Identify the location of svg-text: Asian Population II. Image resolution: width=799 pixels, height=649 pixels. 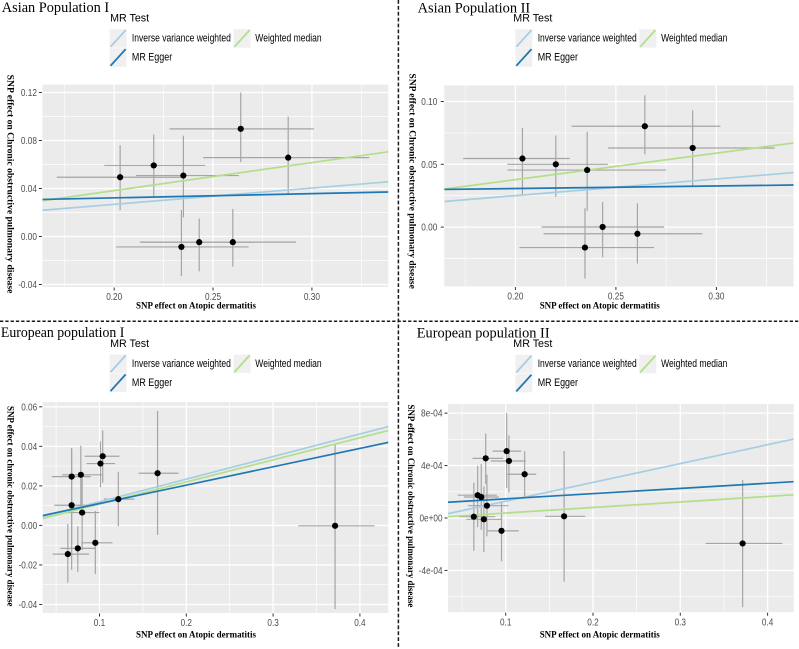
(474, 8).